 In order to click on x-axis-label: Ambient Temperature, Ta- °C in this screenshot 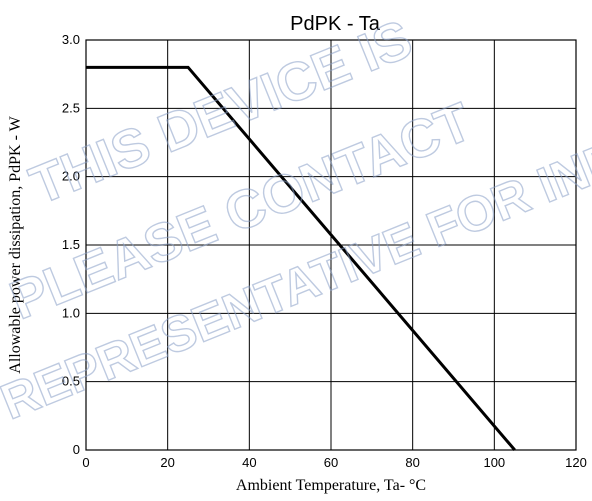, I will do `click(331, 485)`.